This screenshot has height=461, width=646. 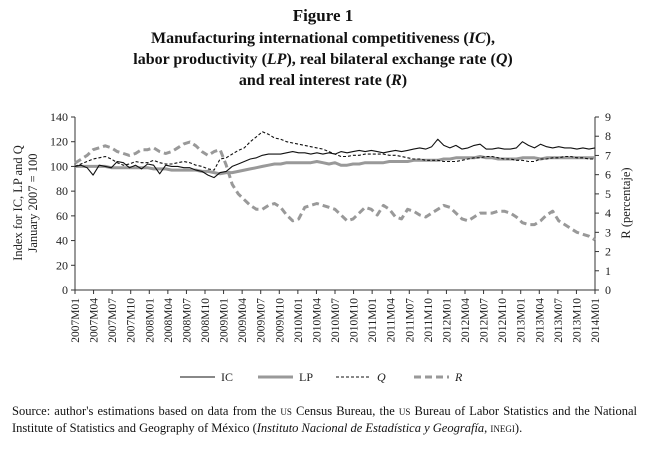 I want to click on x-tick-label: 2007M01, so click(x=76, y=320).